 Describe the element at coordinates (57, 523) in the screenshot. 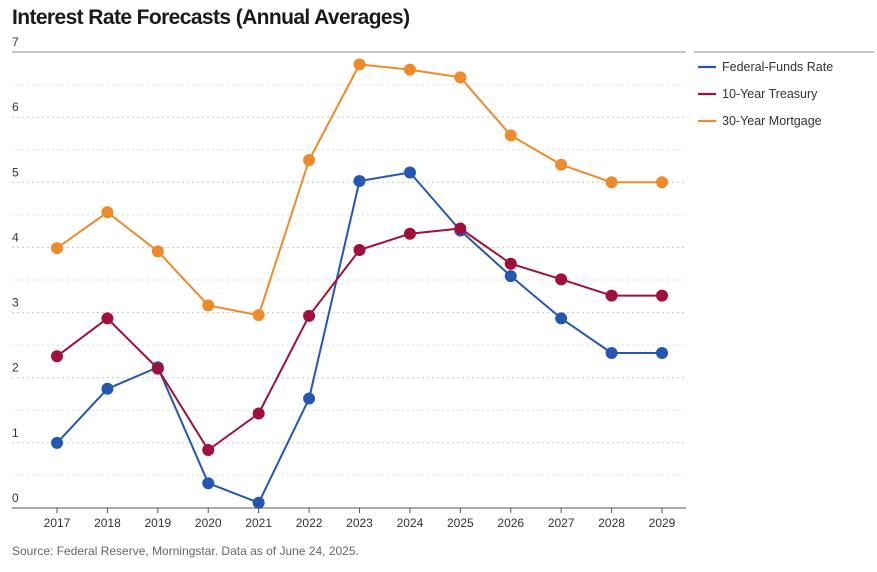

I see `x-tick-label: 2017` at that location.